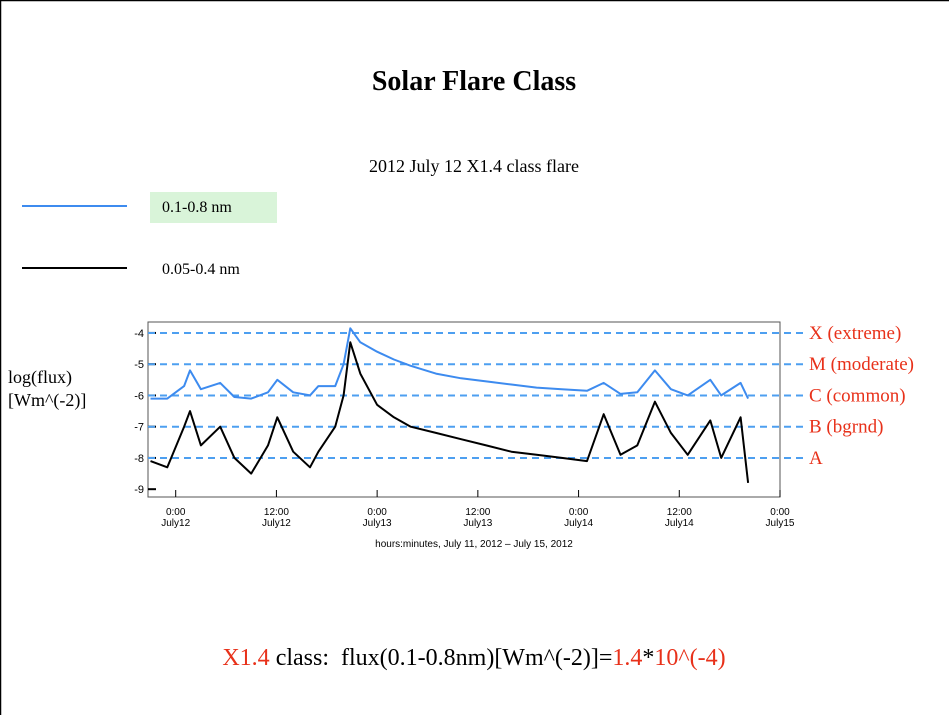  I want to click on legend-label: 0.05-0.4 nm, so click(201, 269).